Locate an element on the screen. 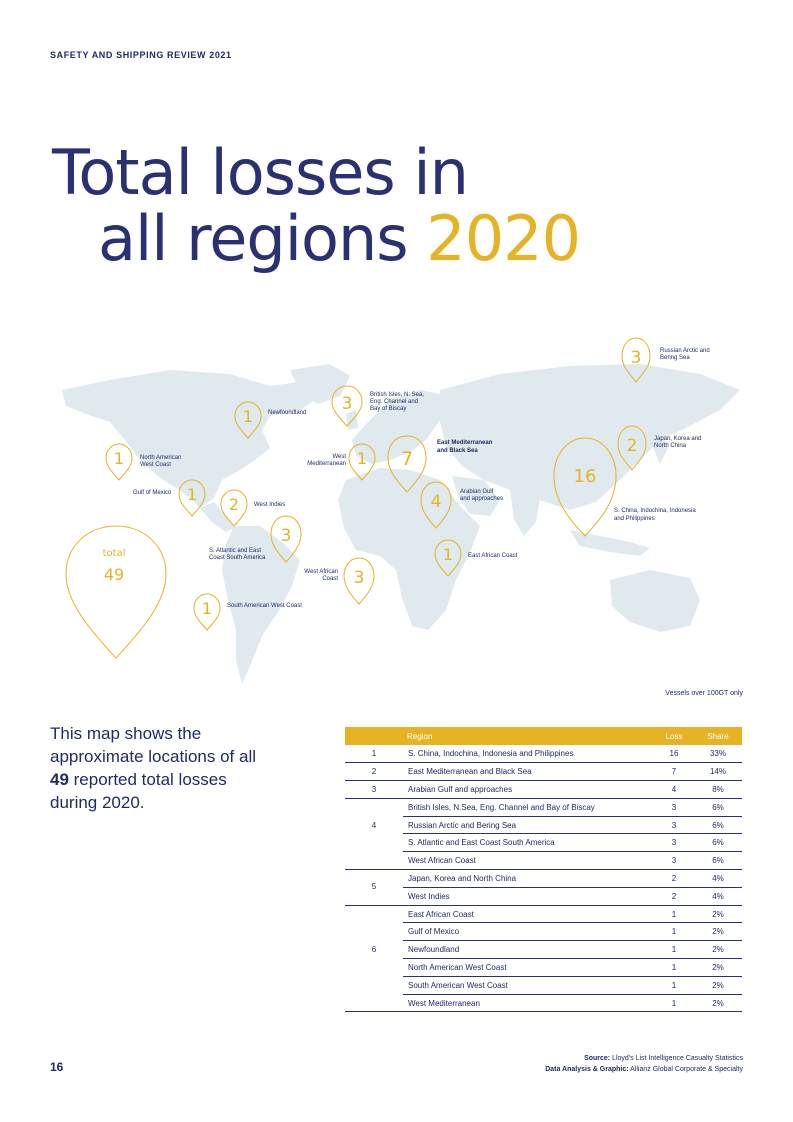  pin-label-eac: East African Coast is located at coordinates (493, 556).